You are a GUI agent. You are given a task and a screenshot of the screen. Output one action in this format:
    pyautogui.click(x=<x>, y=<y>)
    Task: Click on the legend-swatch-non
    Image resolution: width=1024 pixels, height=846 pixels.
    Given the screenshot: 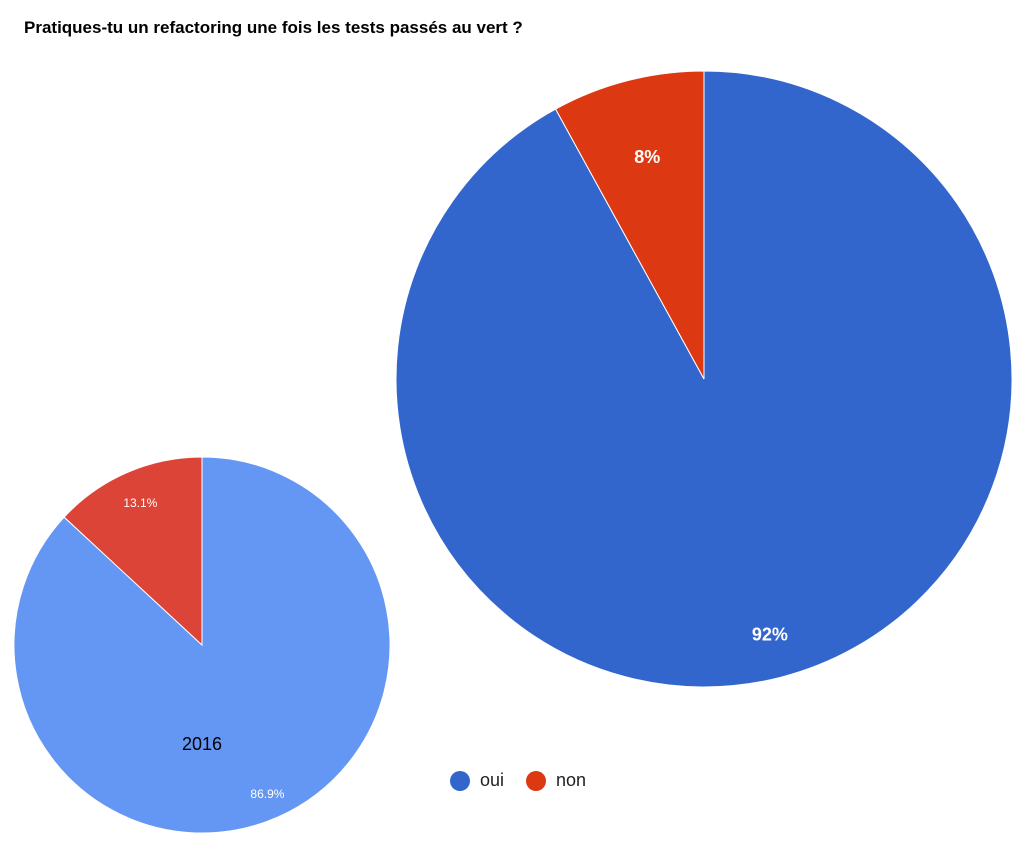 What is the action you would take?
    pyautogui.click(x=536, y=780)
    